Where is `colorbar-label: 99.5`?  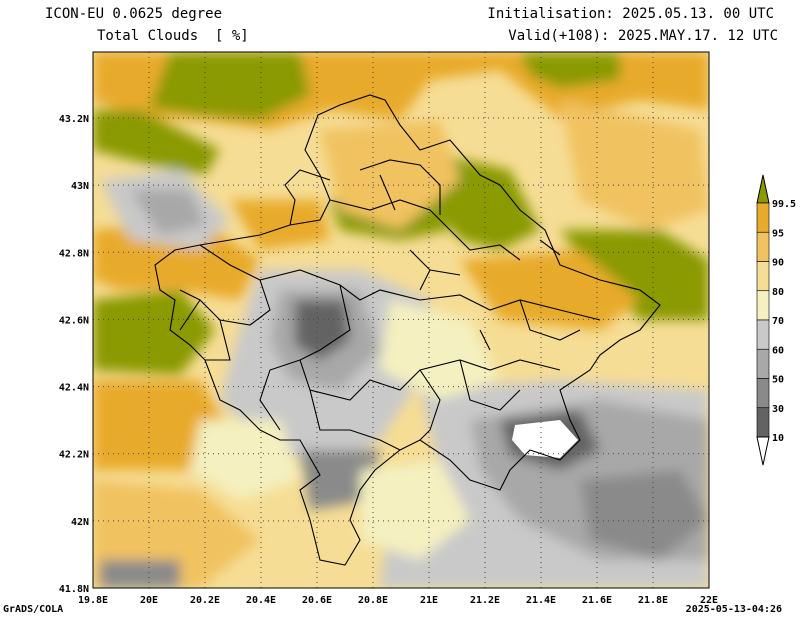 colorbar-label: 99.5 is located at coordinates (784, 204).